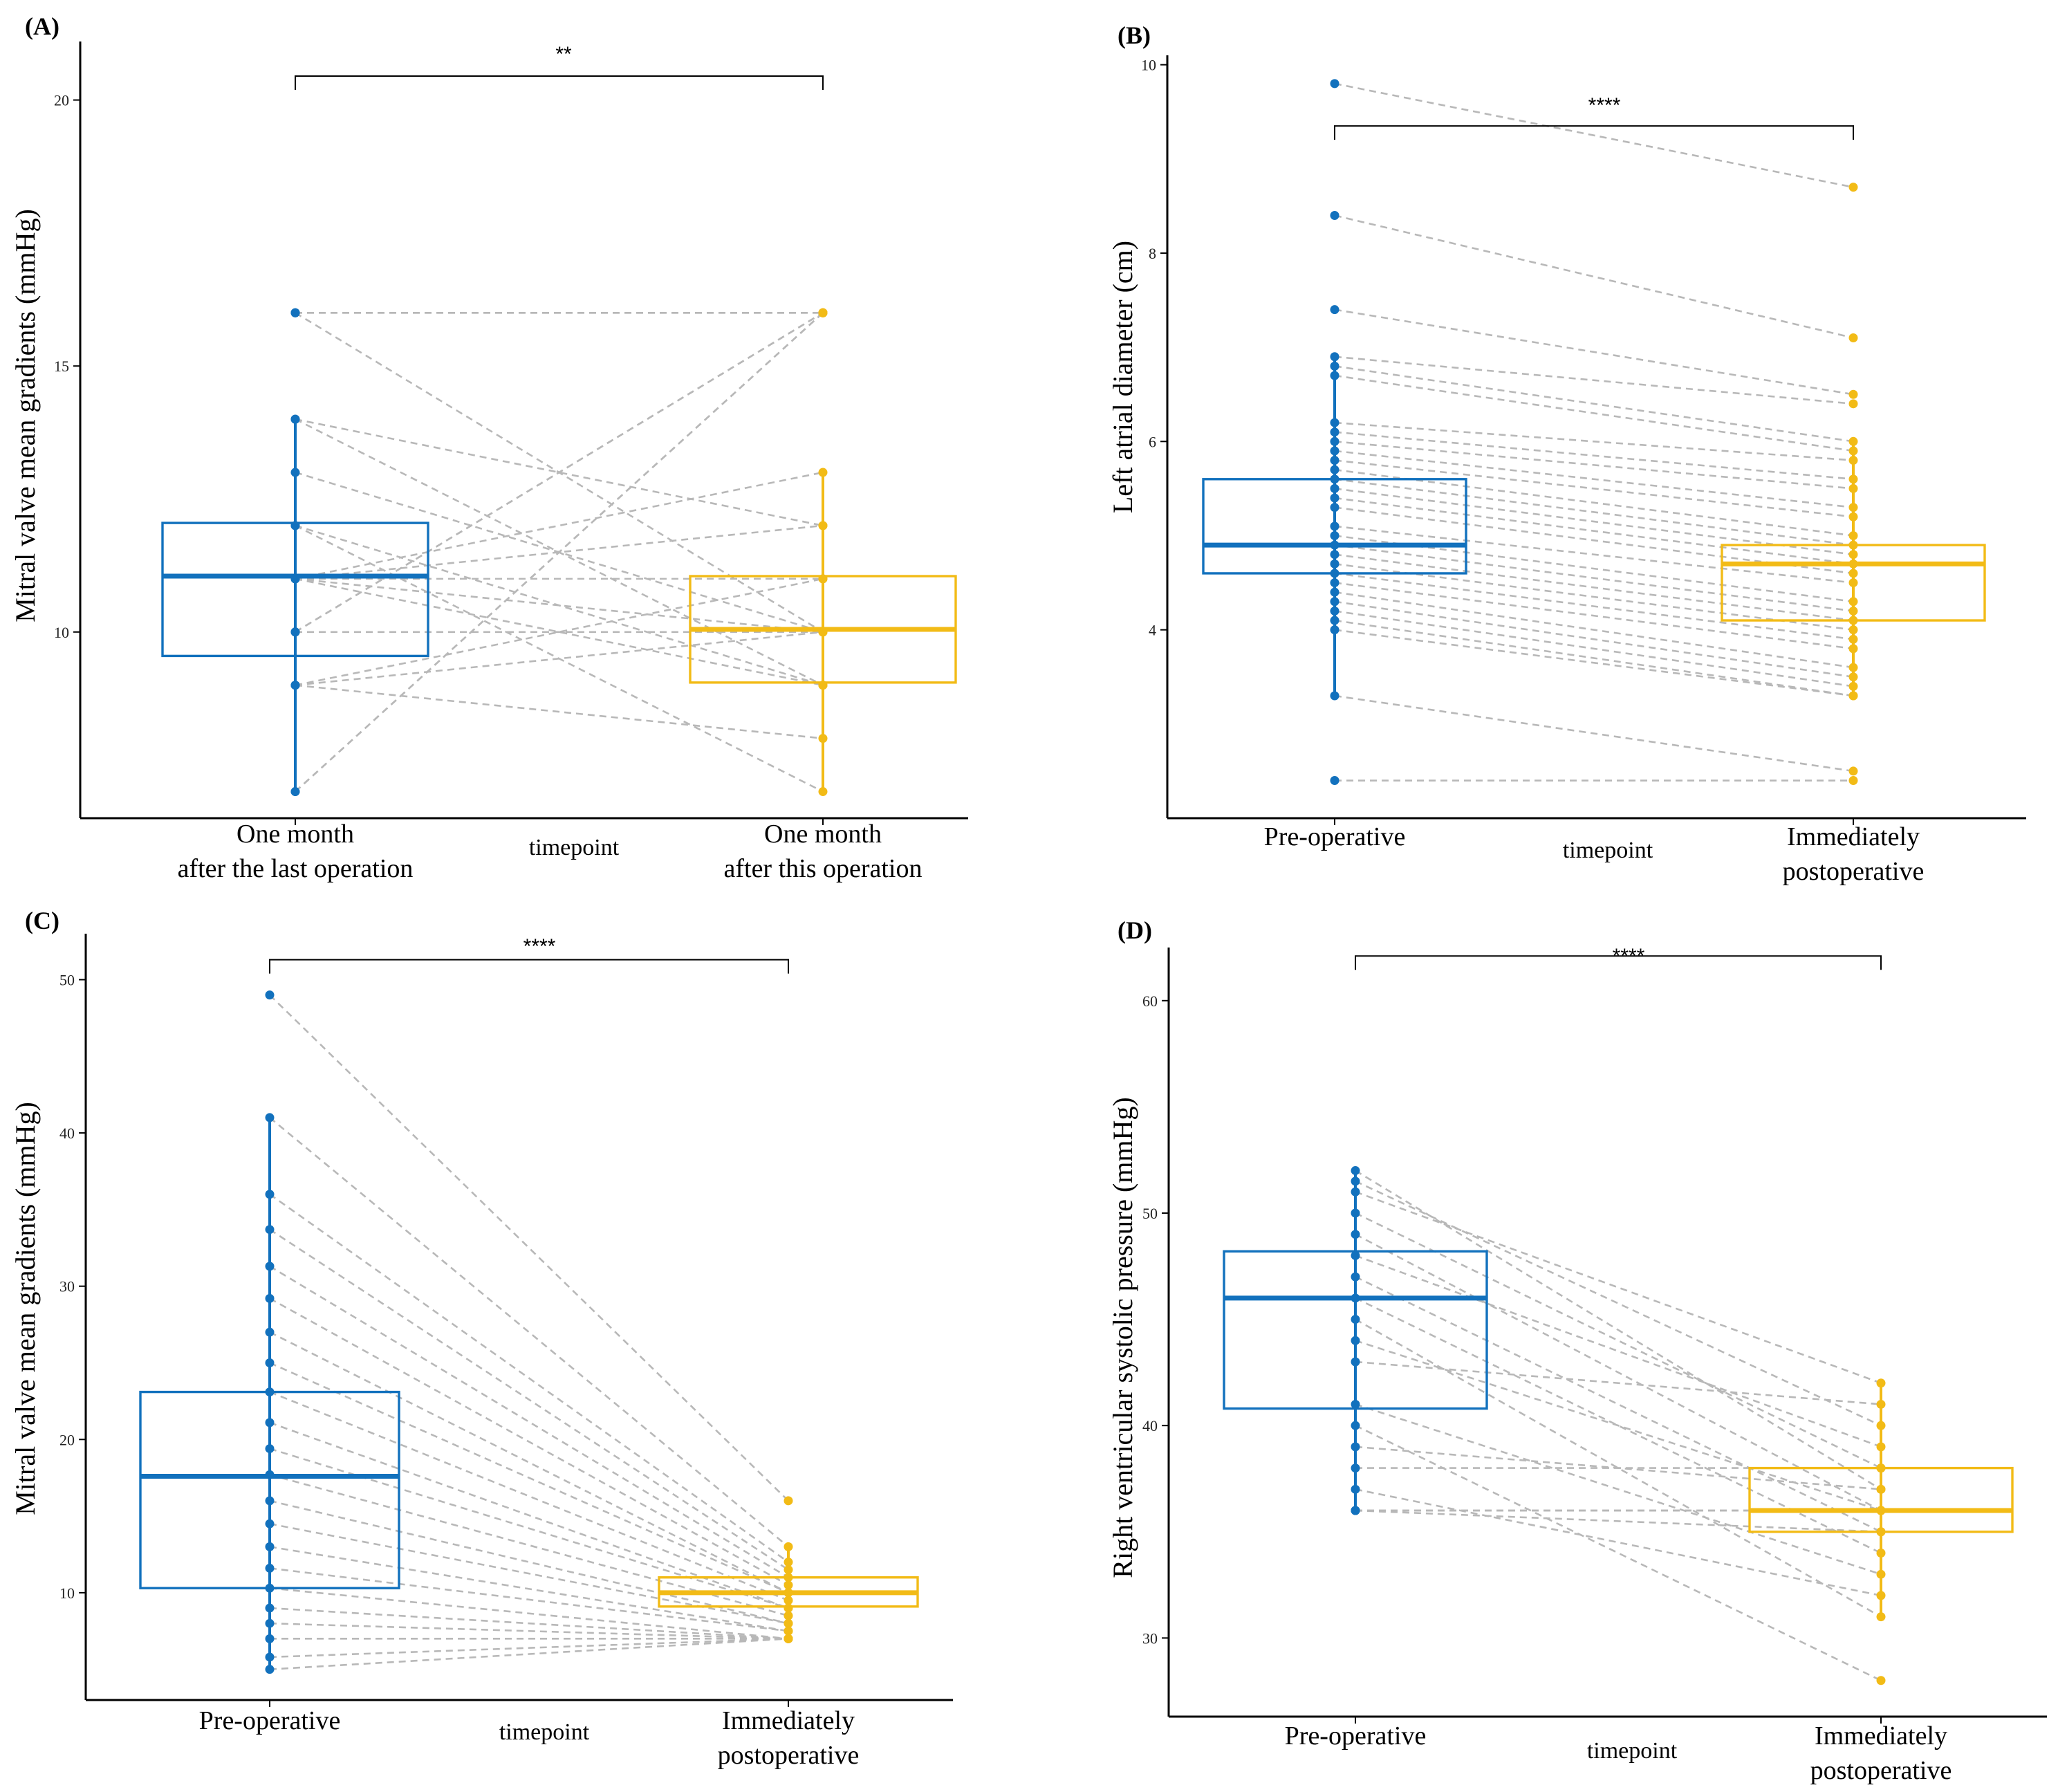 This screenshot has width=2058, height=1792. What do you see at coordinates (1122, 377) in the screenshot?
I see `y-axis-title: Left atrial diameter (cm)` at bounding box center [1122, 377].